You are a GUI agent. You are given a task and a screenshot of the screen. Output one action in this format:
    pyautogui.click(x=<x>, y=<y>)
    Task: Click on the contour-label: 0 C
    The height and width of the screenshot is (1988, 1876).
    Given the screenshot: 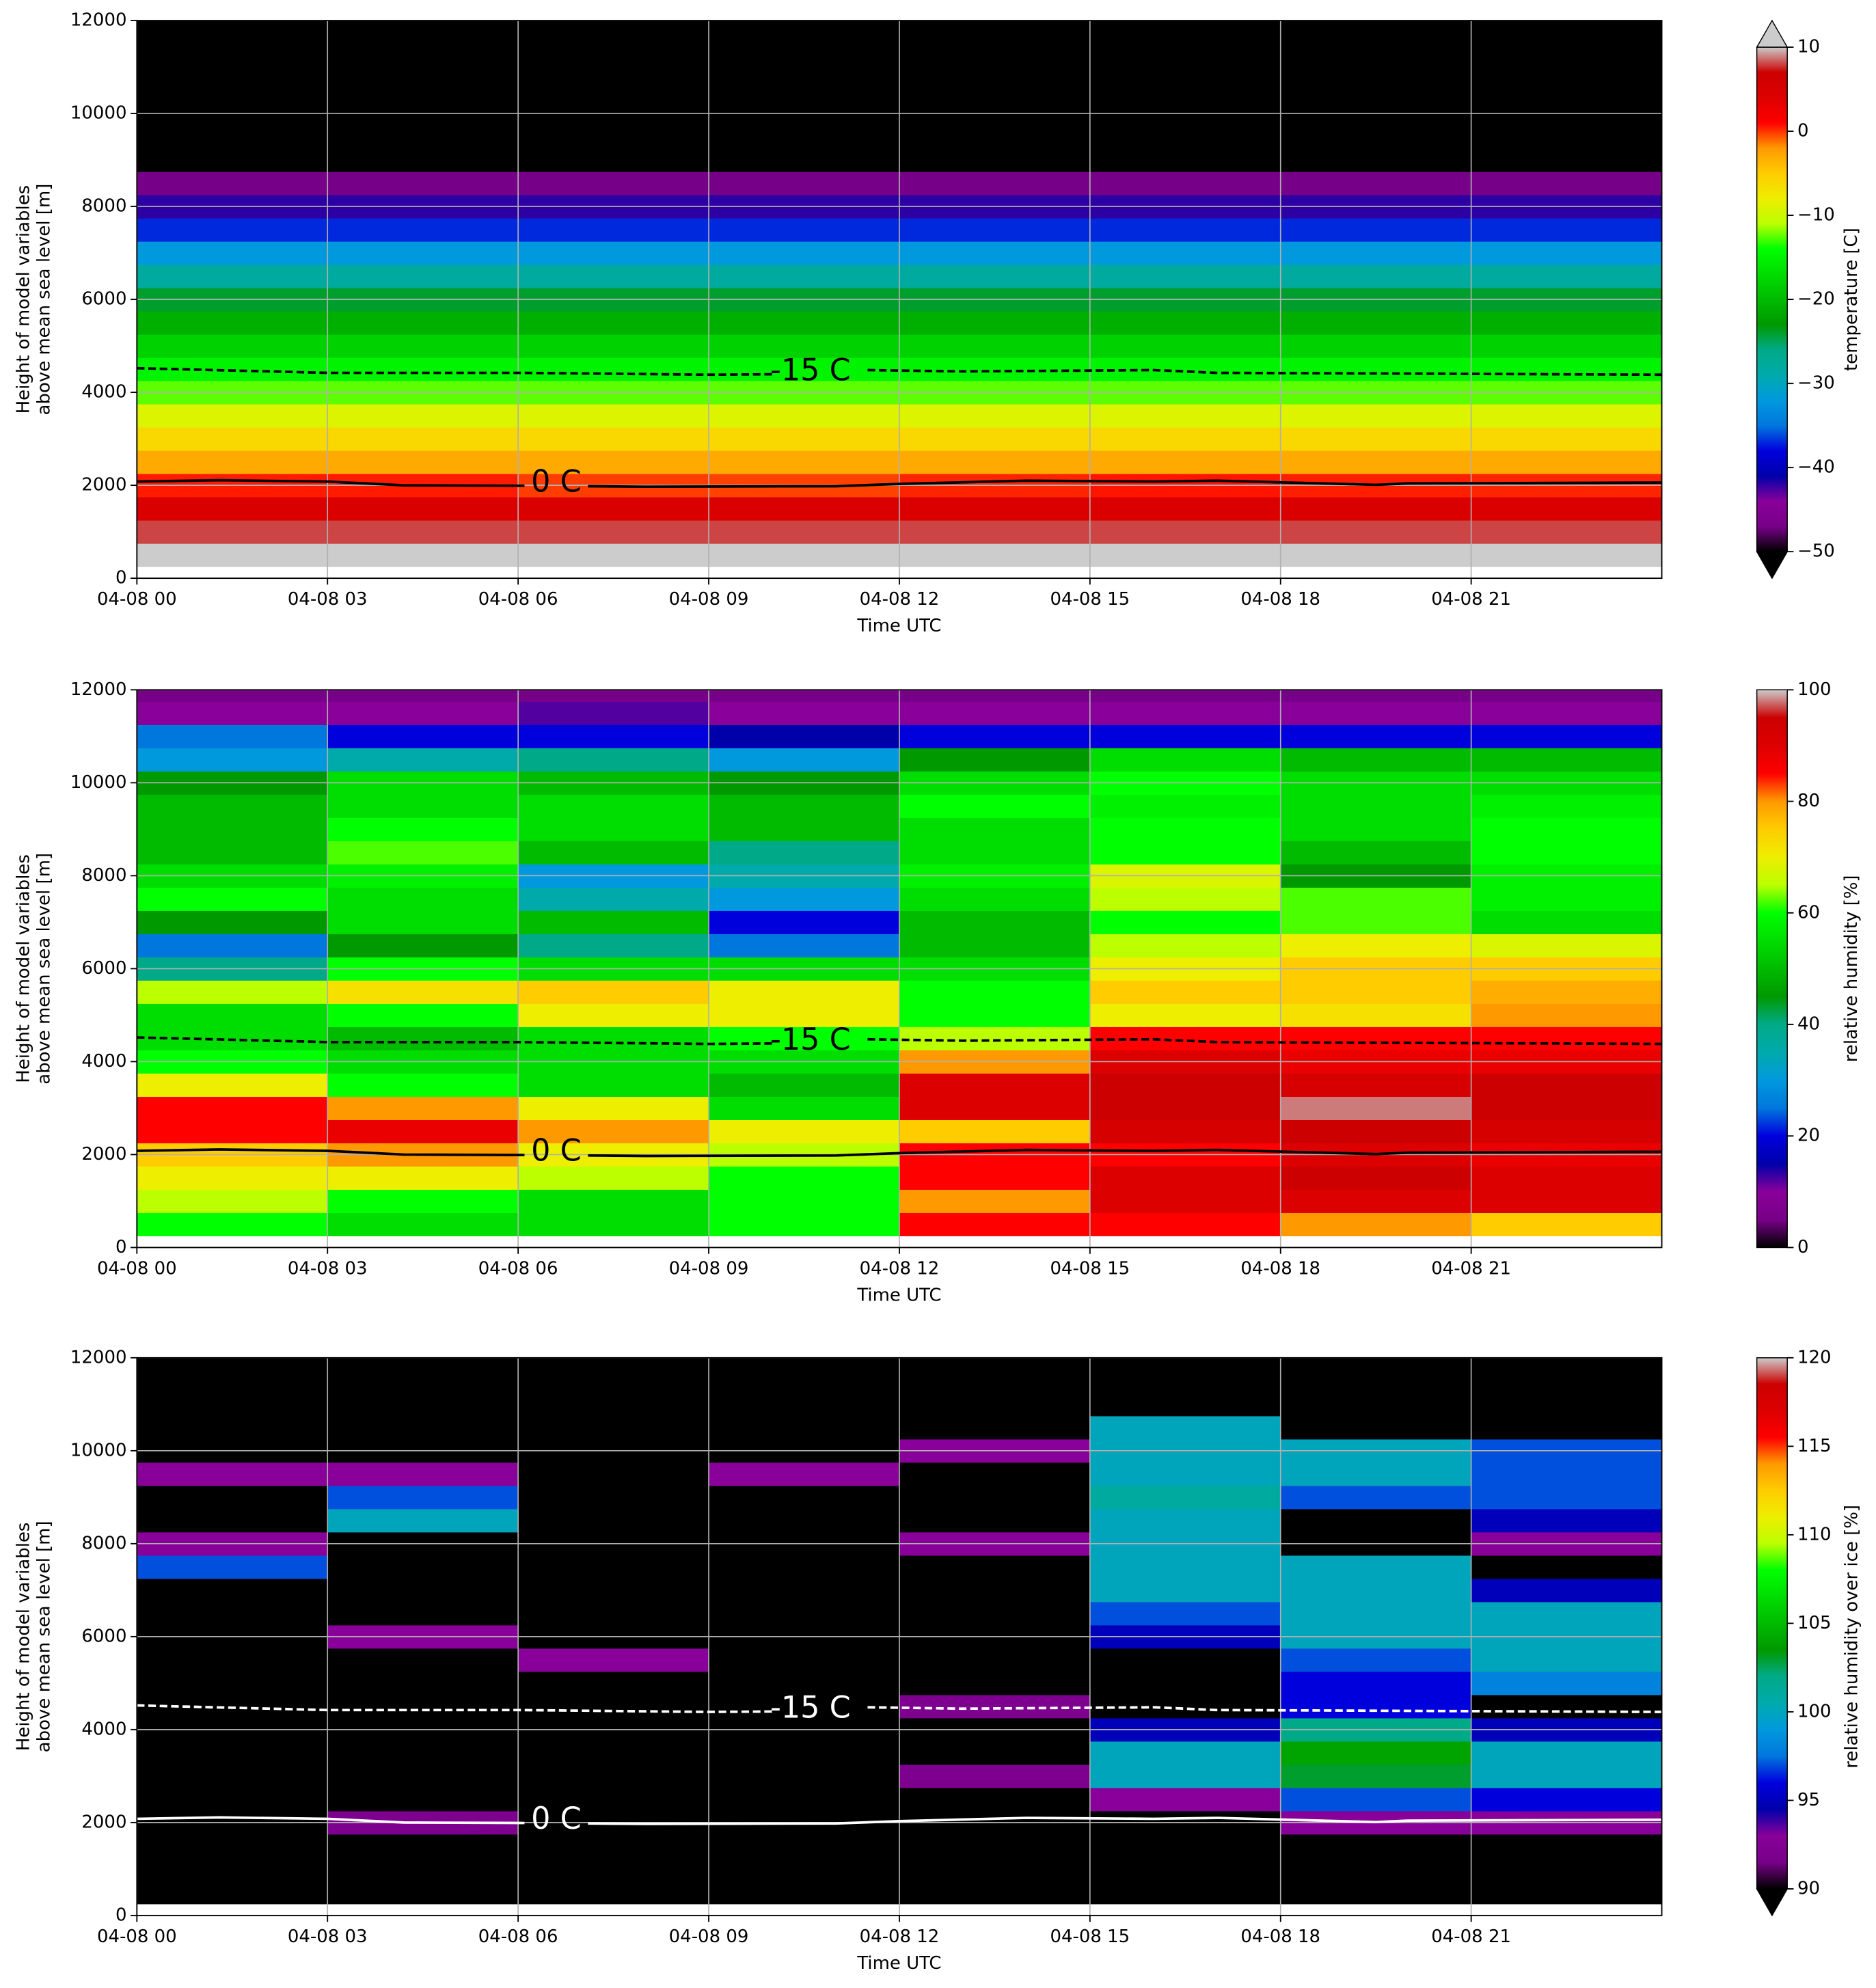 What is the action you would take?
    pyautogui.click(x=556, y=1818)
    